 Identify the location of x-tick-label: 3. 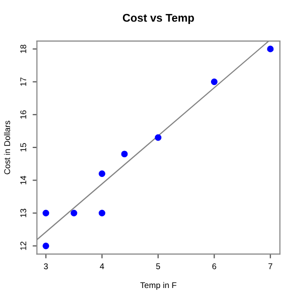
(46, 266).